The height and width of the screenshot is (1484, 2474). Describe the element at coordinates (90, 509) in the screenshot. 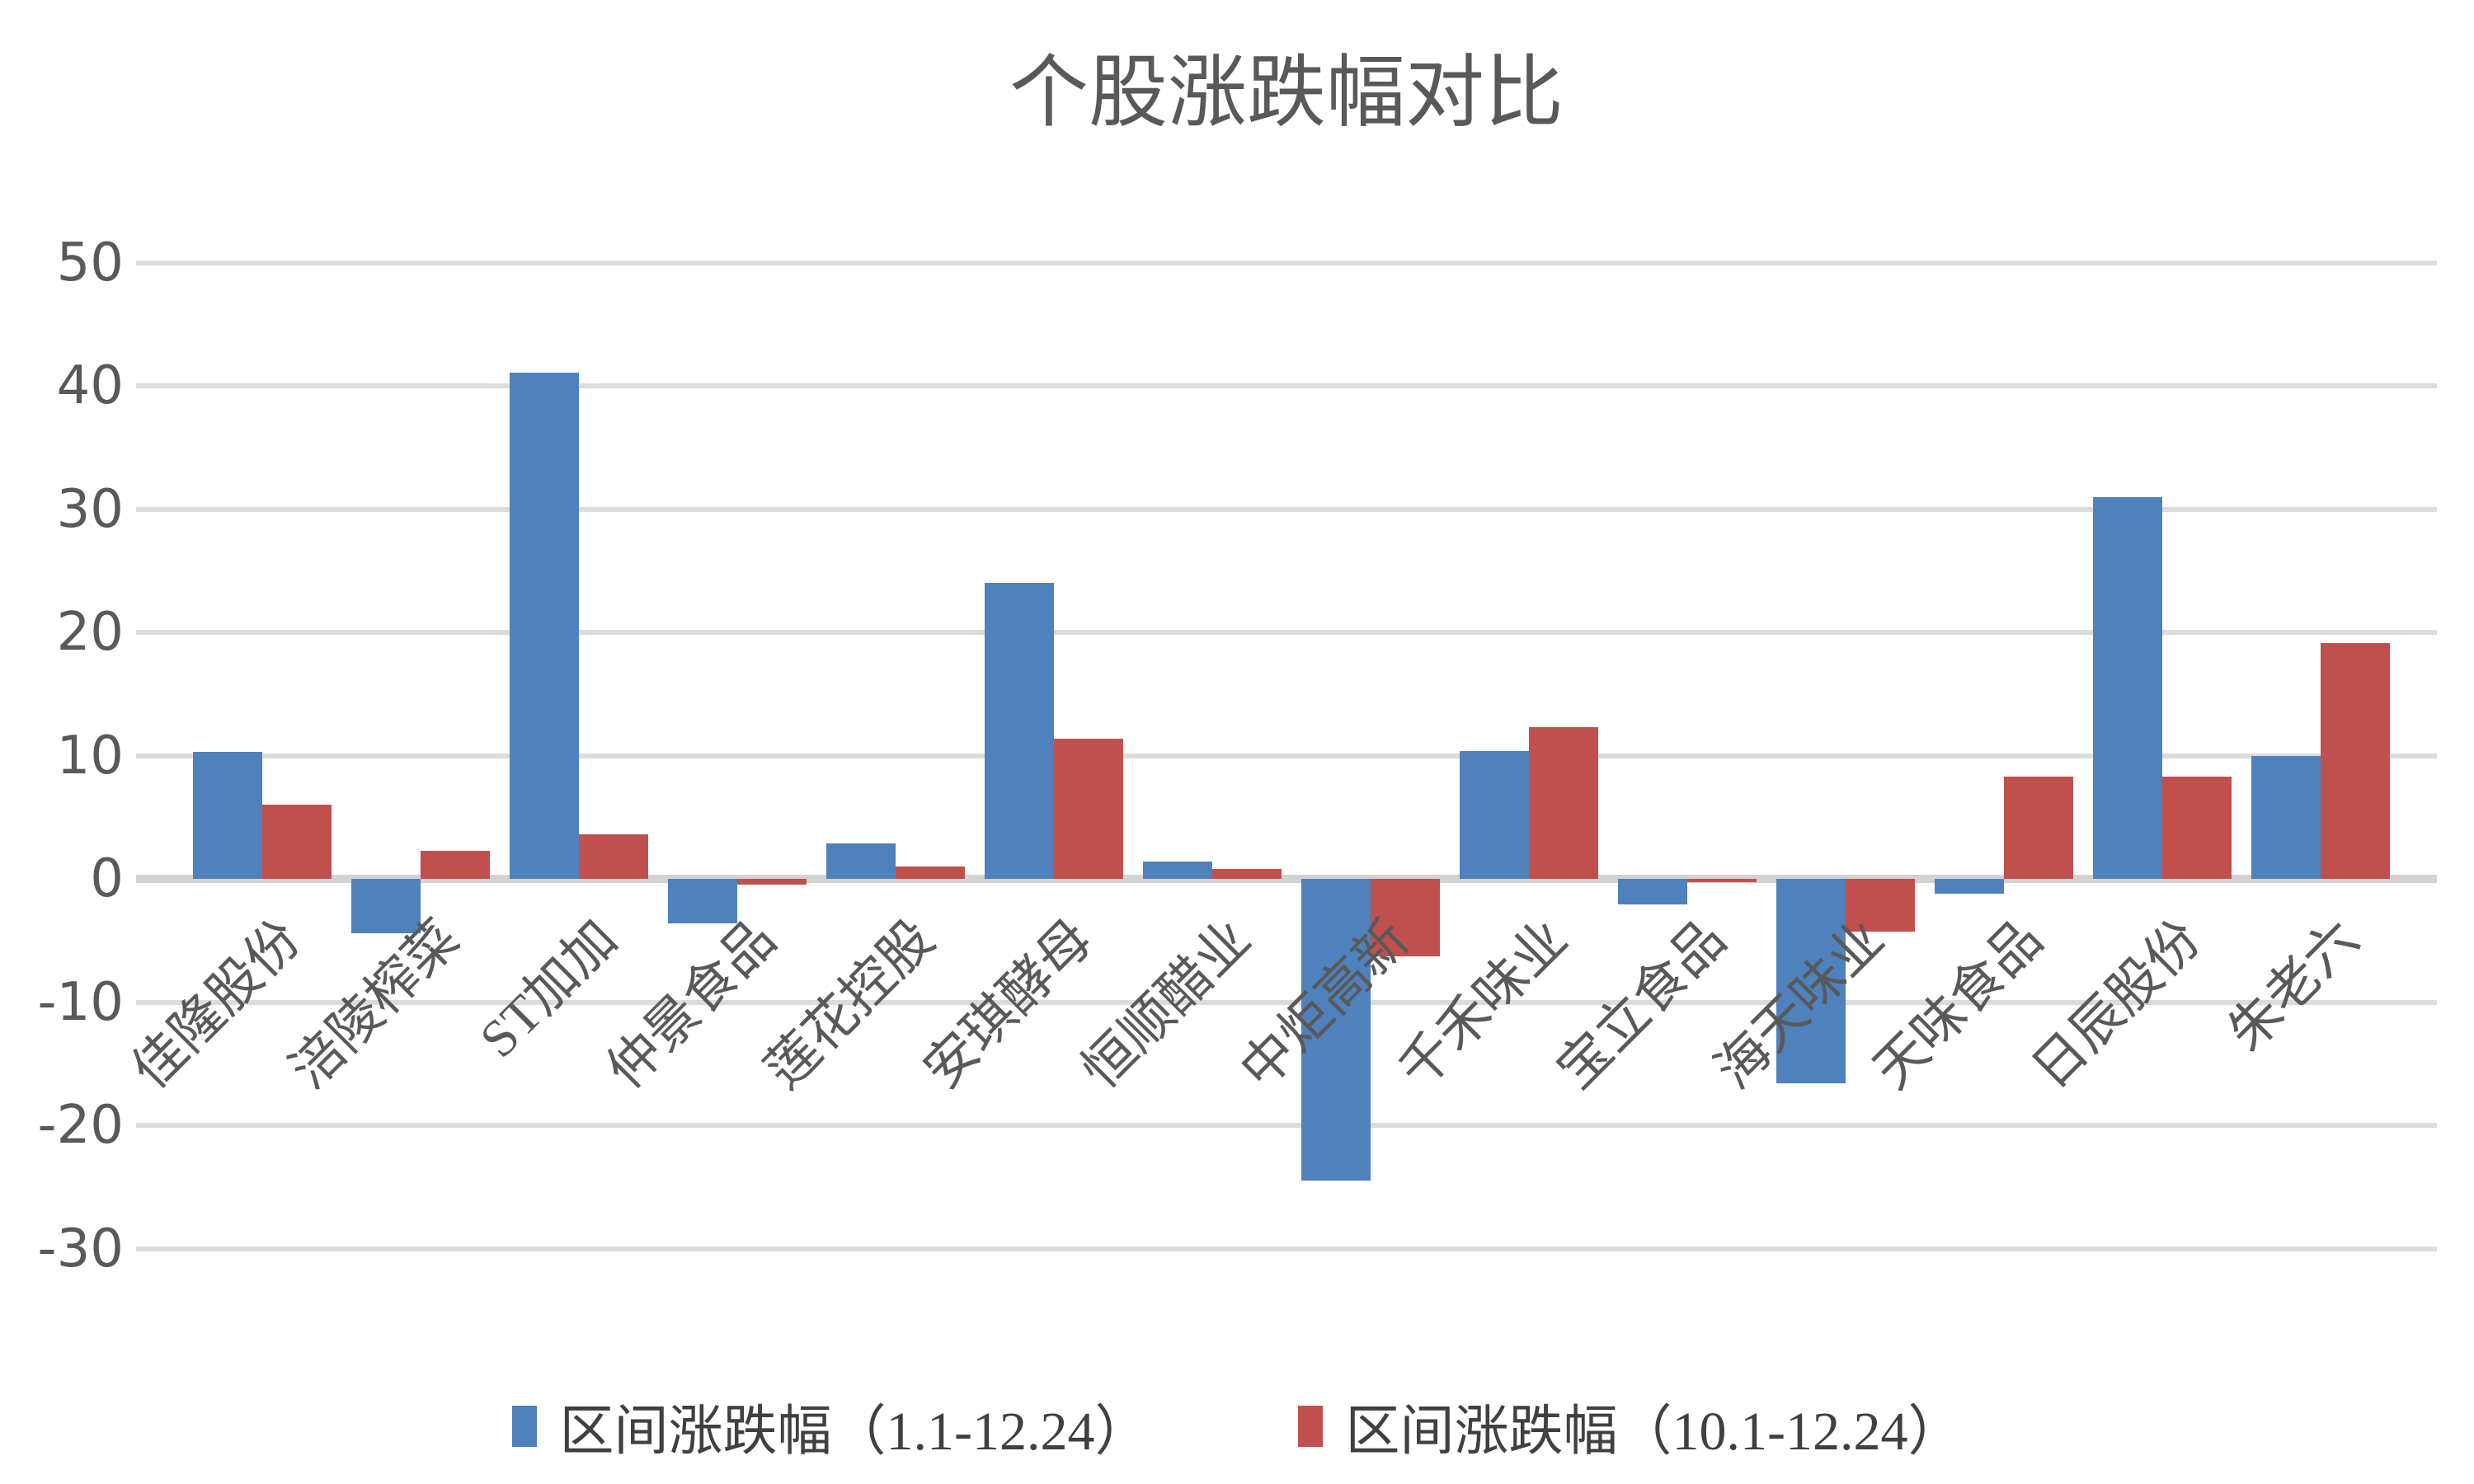

I see `y-axis-tick-label-30: 30` at that location.